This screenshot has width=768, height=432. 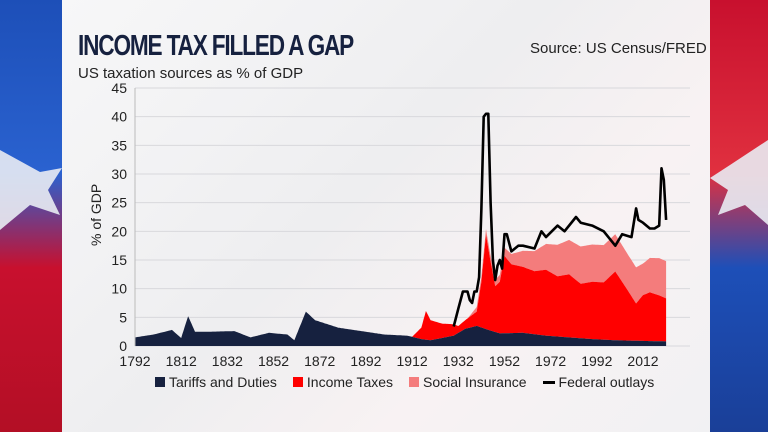 What do you see at coordinates (119, 145) in the screenshot?
I see `y-tick-label: 35` at bounding box center [119, 145].